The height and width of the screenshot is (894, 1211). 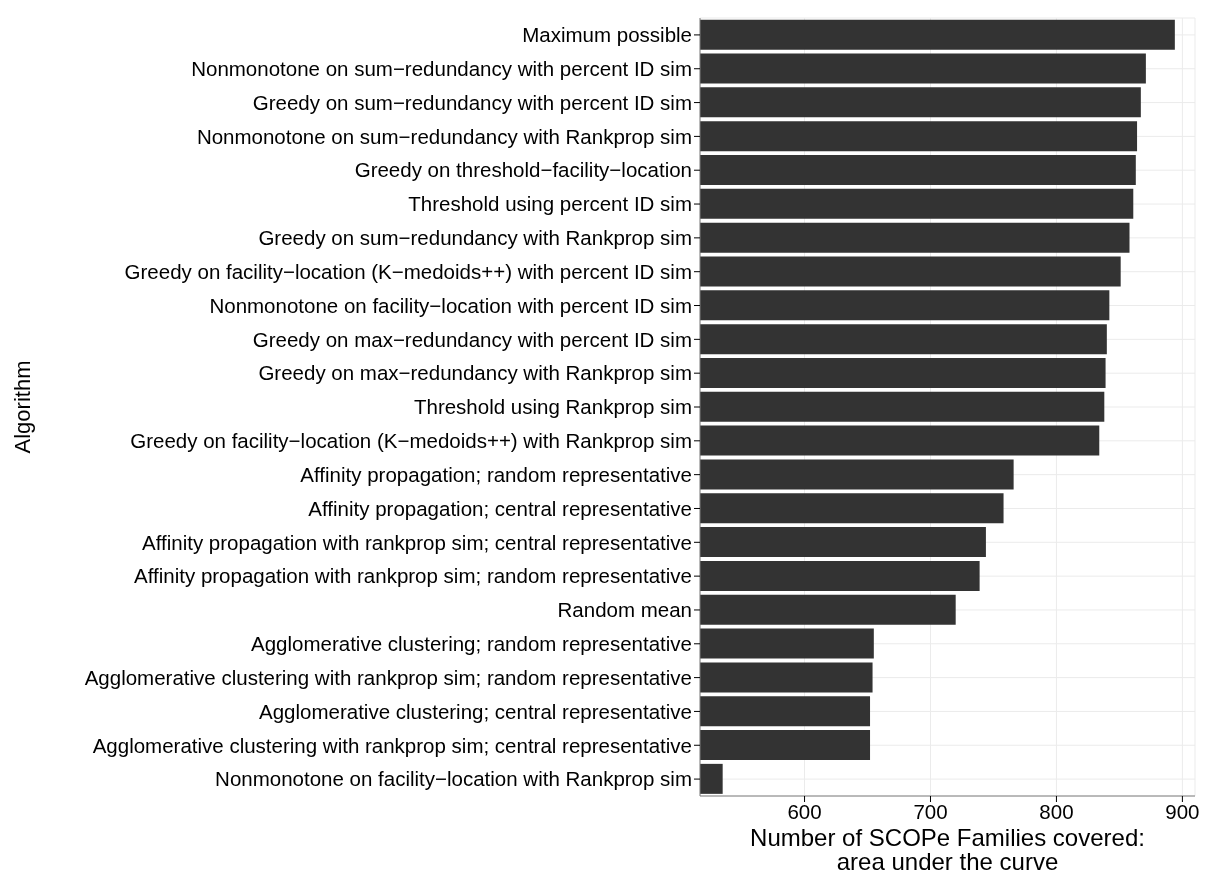 I want to click on x-axis-title: Number of SCOPe Families covered: area under the curve, so click(x=947, y=849).